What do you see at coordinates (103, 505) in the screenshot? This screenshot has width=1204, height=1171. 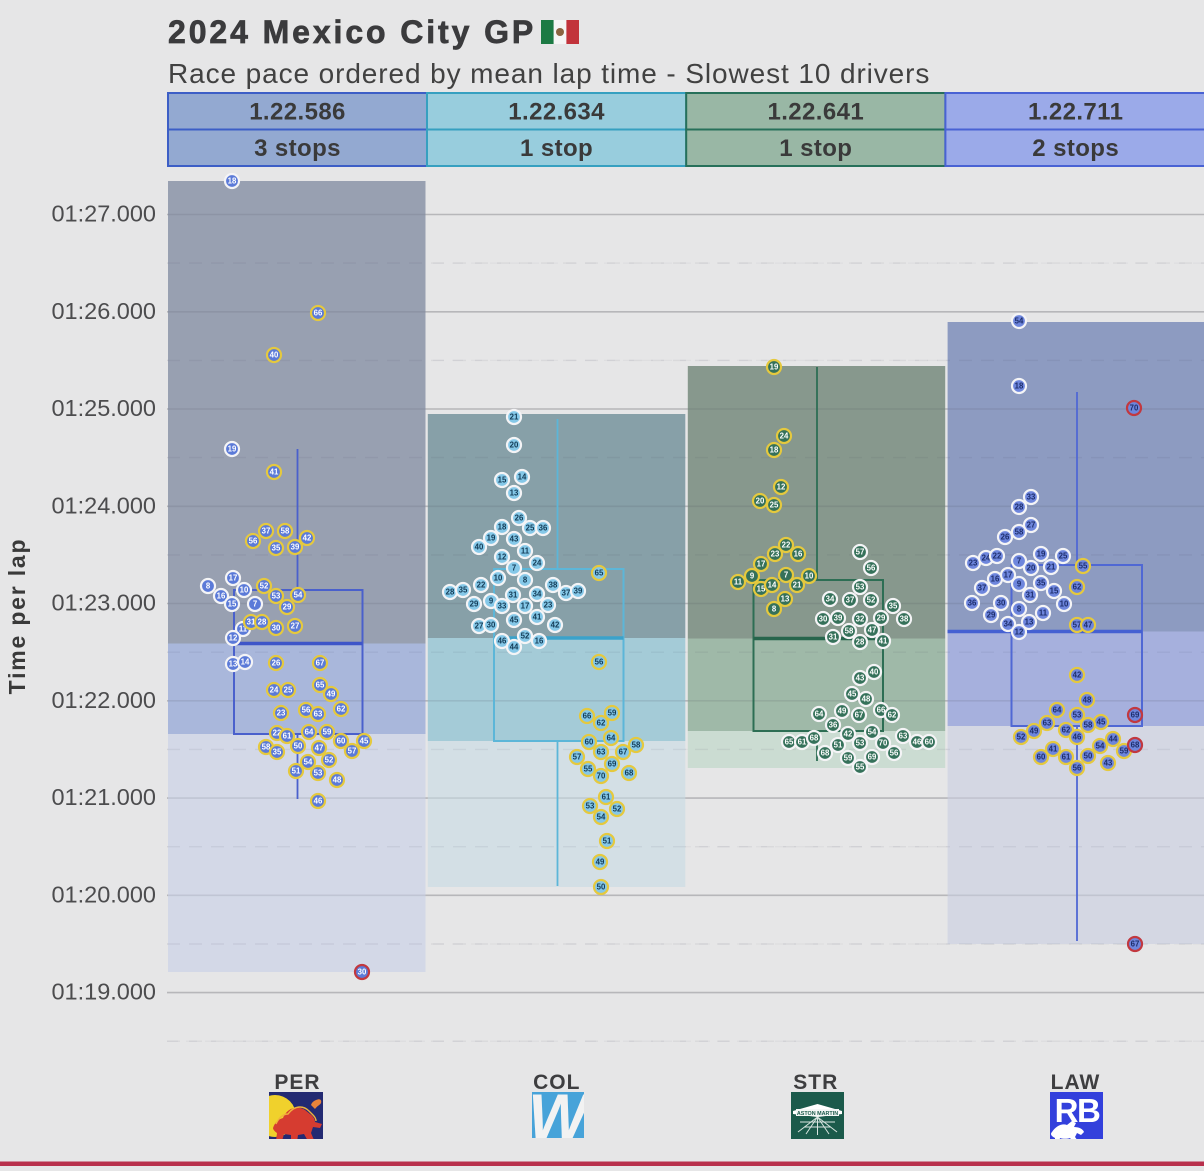 I see `svg-text: 01:24.000` at bounding box center [103, 505].